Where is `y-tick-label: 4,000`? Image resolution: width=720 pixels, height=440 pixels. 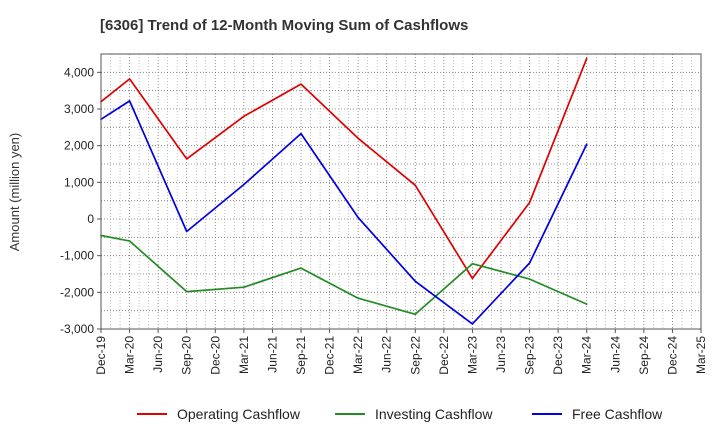 y-tick-label: 4,000 is located at coordinates (79, 72).